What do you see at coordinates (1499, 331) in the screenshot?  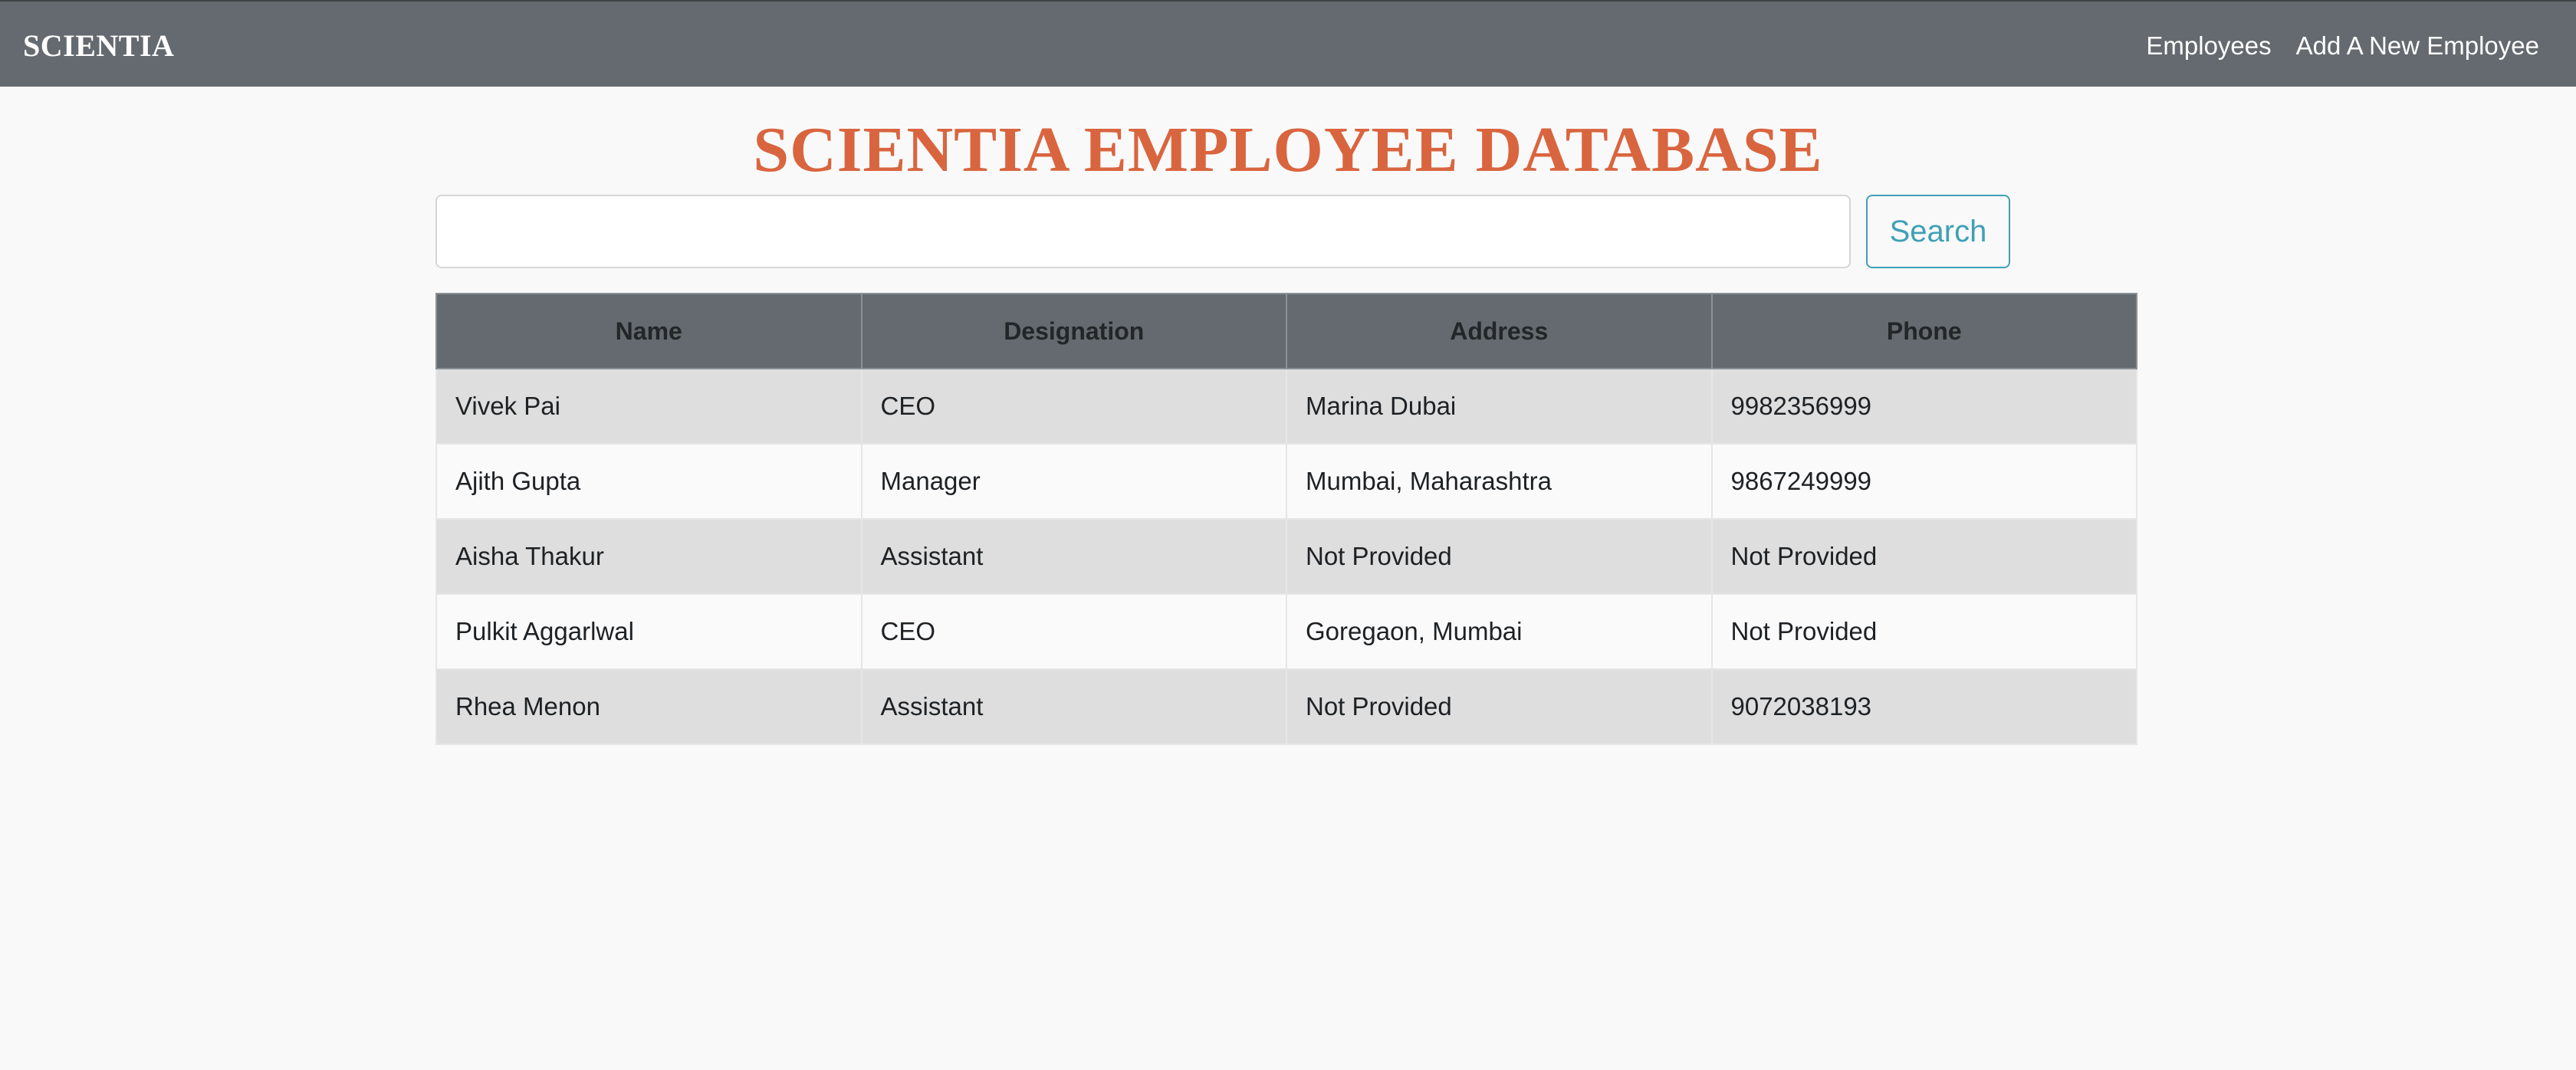 I see `column-header-address: Address` at bounding box center [1499, 331].